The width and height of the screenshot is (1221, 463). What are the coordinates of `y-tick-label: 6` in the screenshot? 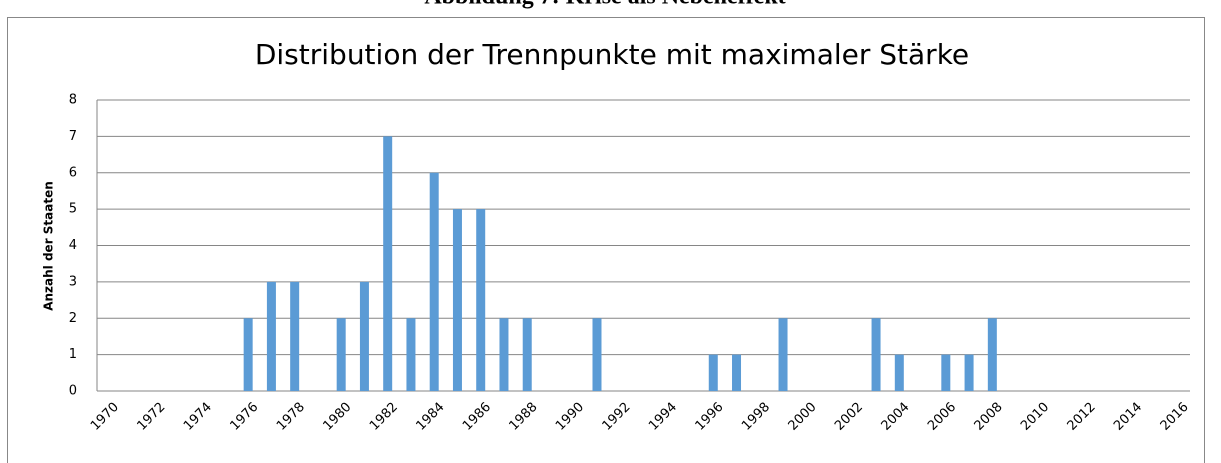 It's located at (73, 172).